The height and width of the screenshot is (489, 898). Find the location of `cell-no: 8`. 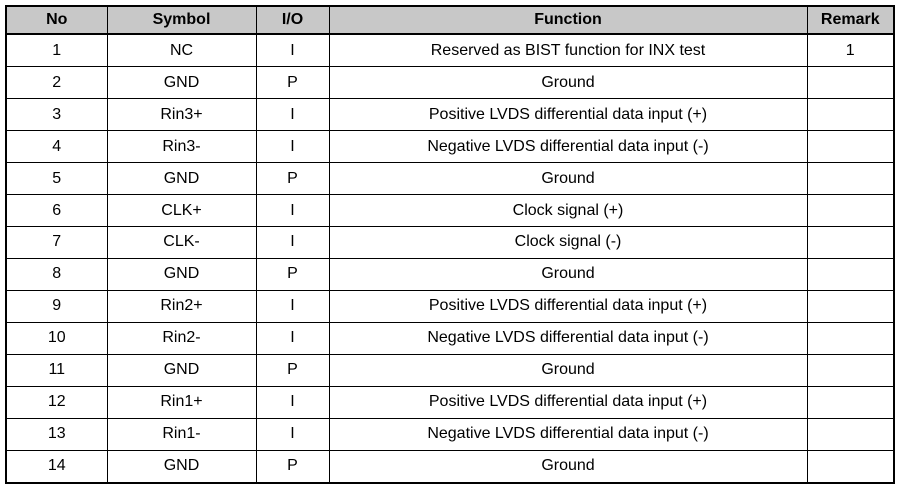

cell-no: 8 is located at coordinates (56, 274).